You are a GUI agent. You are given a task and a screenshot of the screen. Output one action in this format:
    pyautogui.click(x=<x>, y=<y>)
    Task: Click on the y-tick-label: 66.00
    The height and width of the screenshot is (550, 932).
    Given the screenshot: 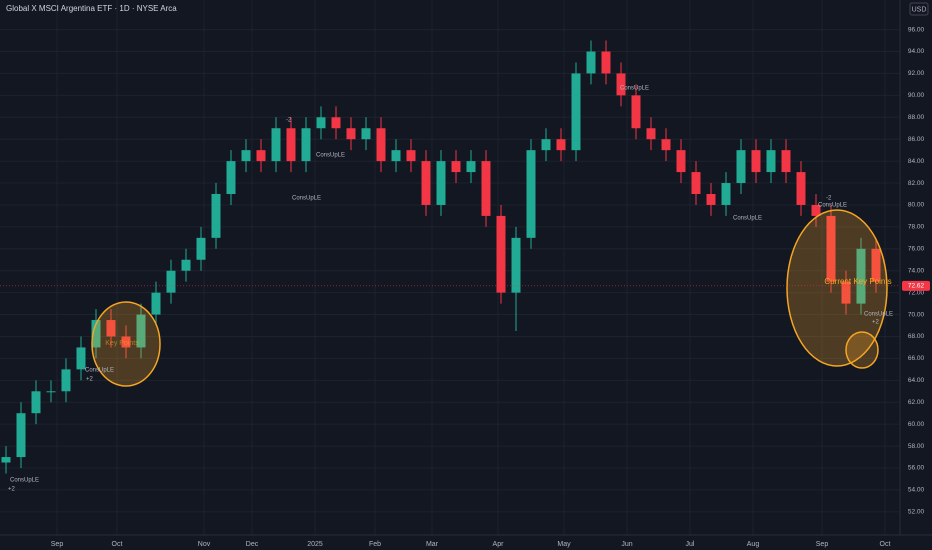 What is the action you would take?
    pyautogui.click(x=916, y=358)
    